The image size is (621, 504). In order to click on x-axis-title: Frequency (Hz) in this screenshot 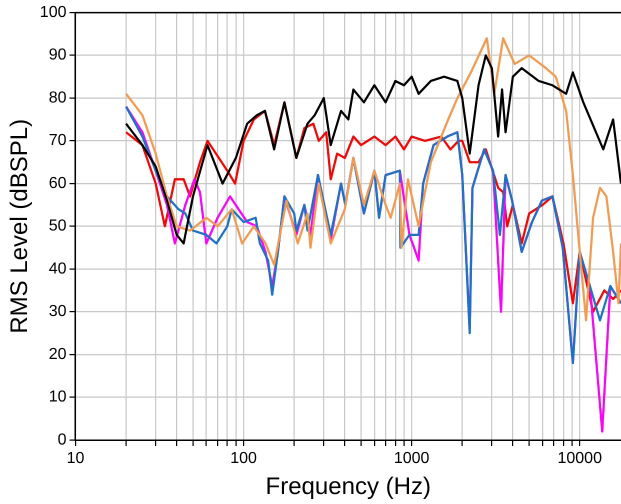, I will do `click(348, 486)`.